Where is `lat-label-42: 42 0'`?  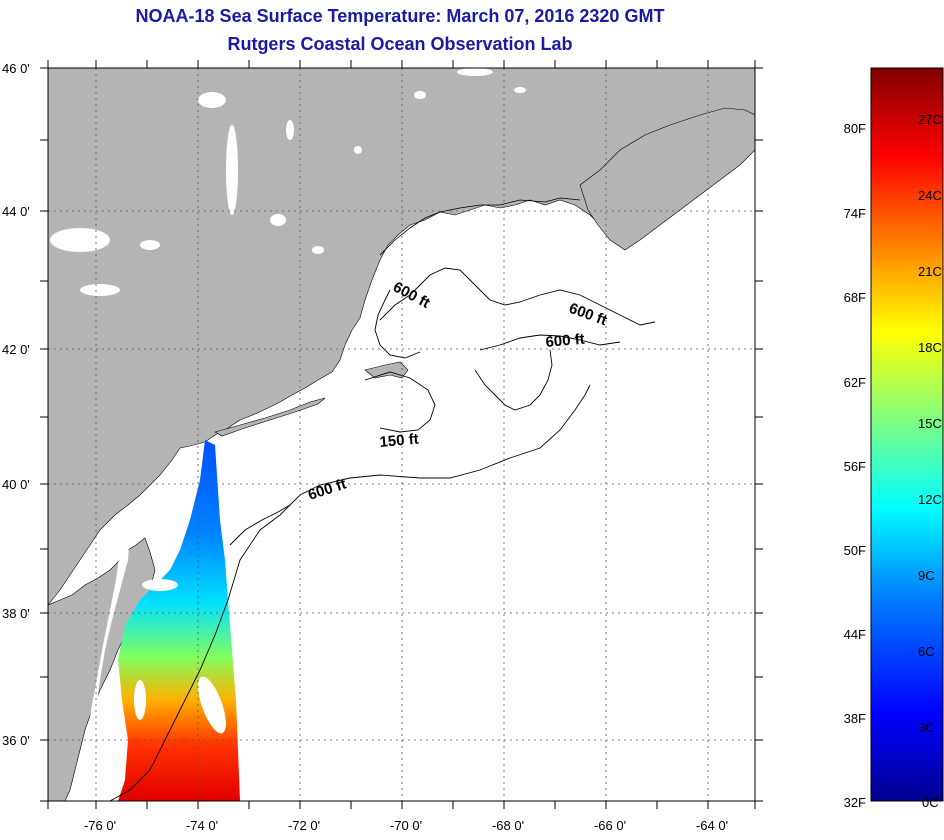 lat-label-42: 42 0' is located at coordinates (16, 349).